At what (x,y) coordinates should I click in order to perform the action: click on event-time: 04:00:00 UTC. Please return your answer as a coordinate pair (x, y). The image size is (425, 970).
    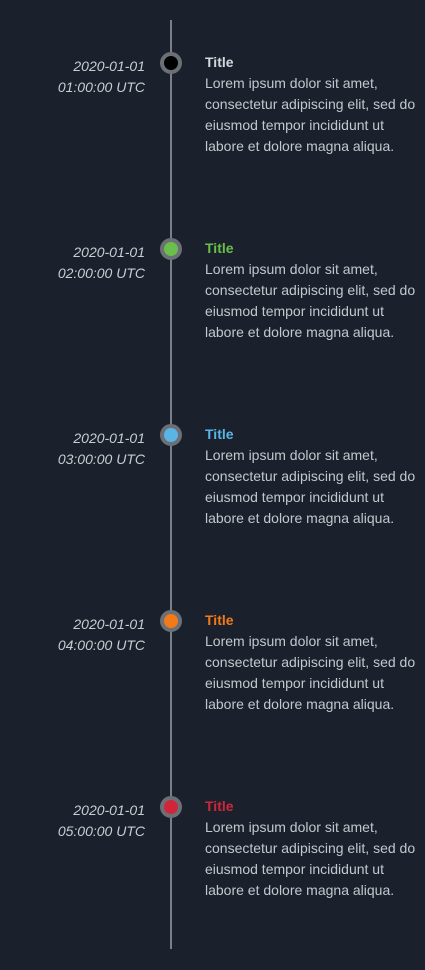
    Looking at the image, I should click on (101, 645).